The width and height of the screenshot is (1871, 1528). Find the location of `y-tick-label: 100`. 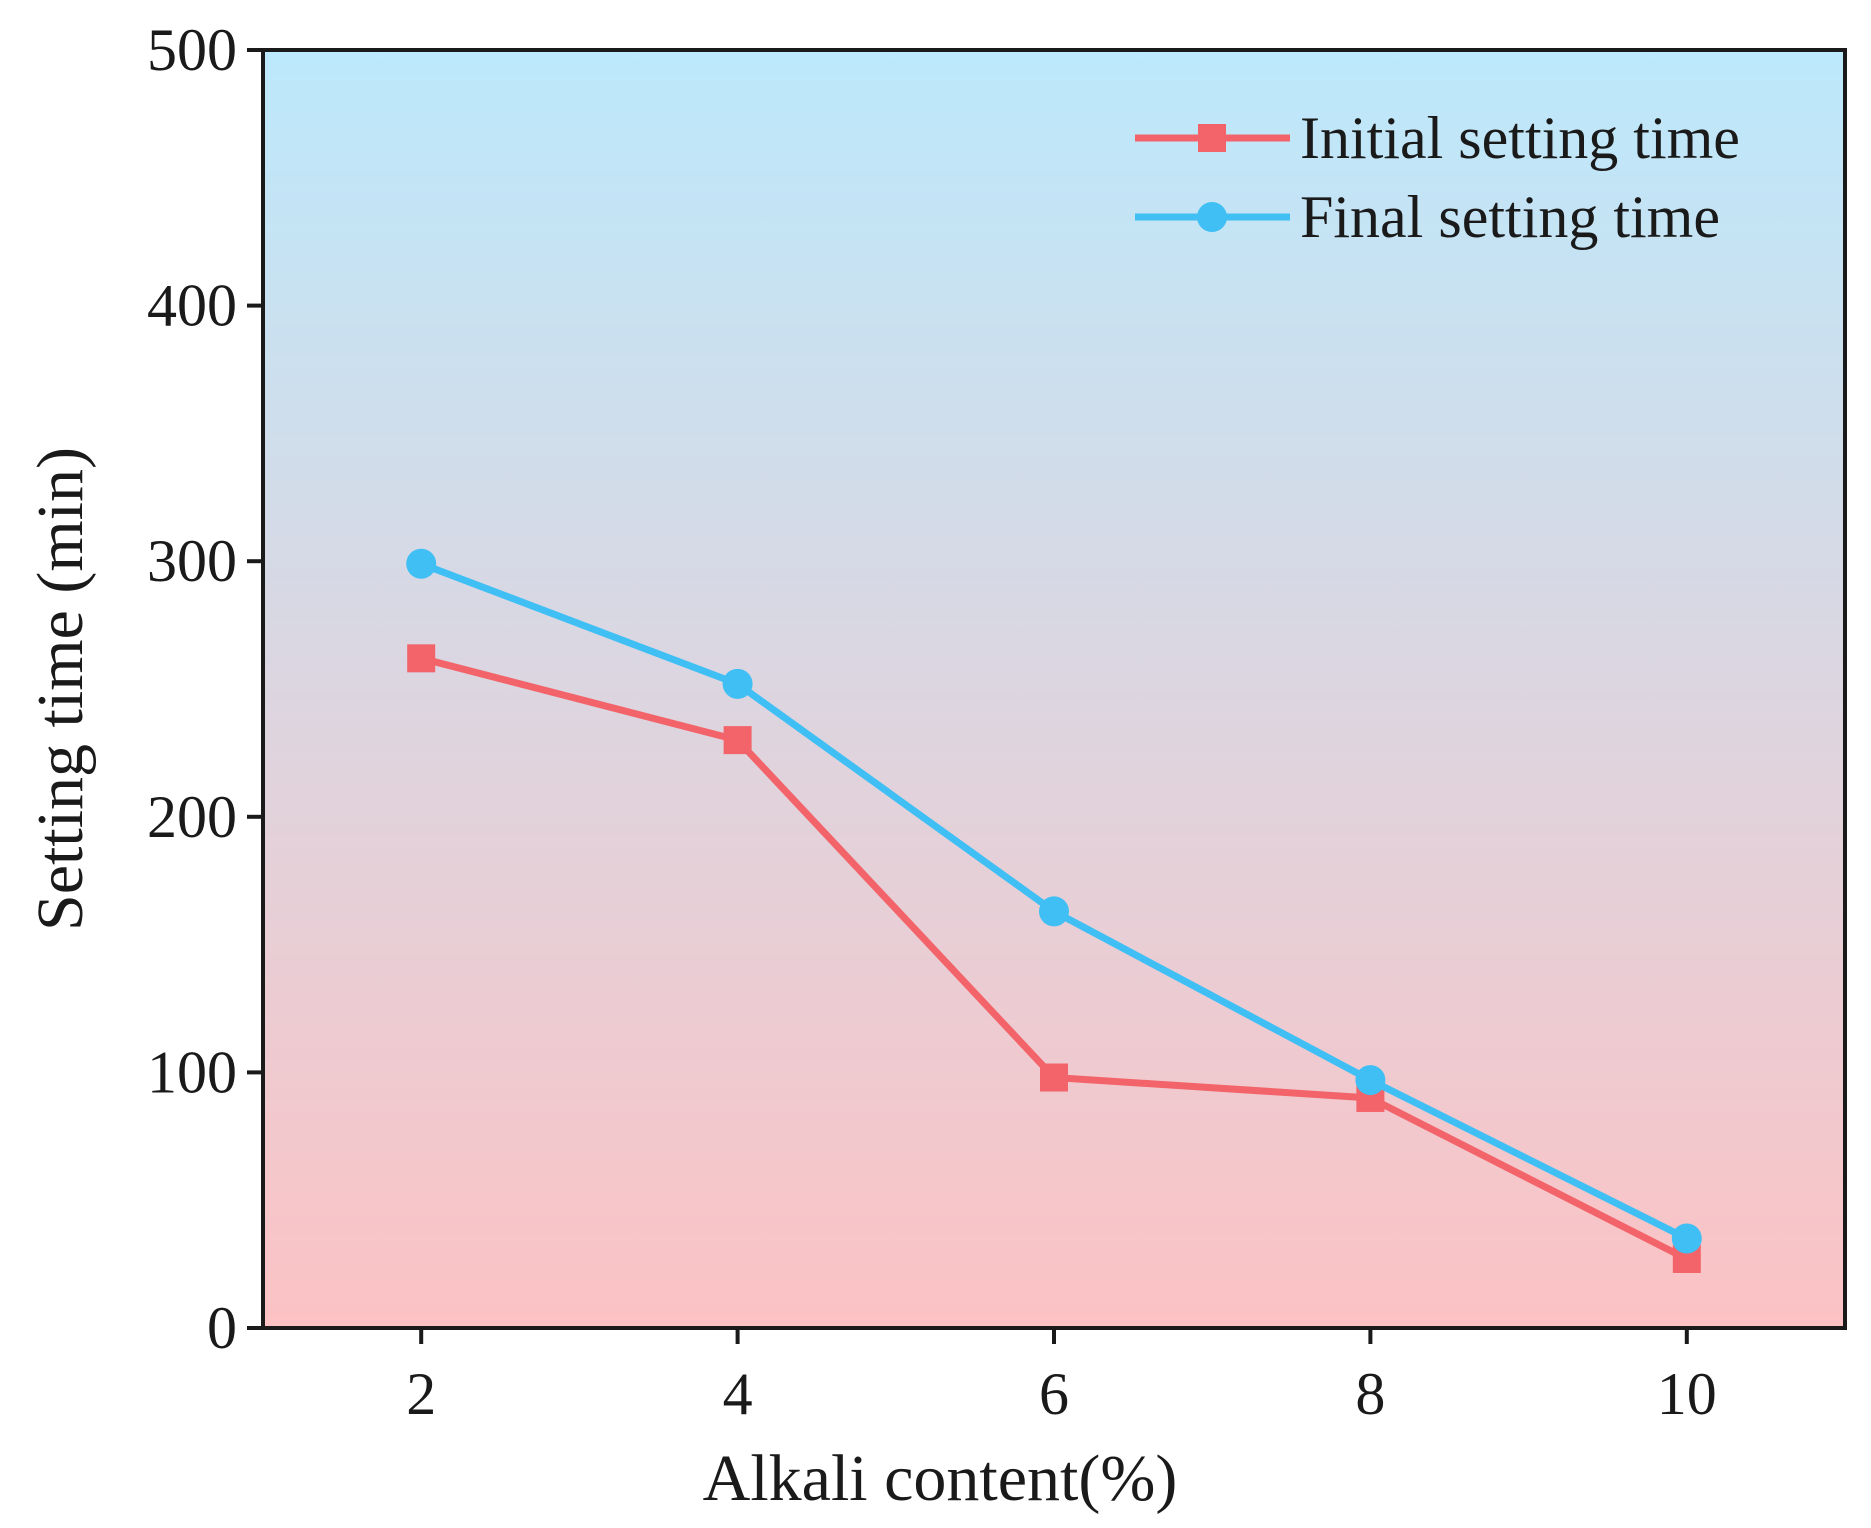

y-tick-label: 100 is located at coordinates (192, 1072).